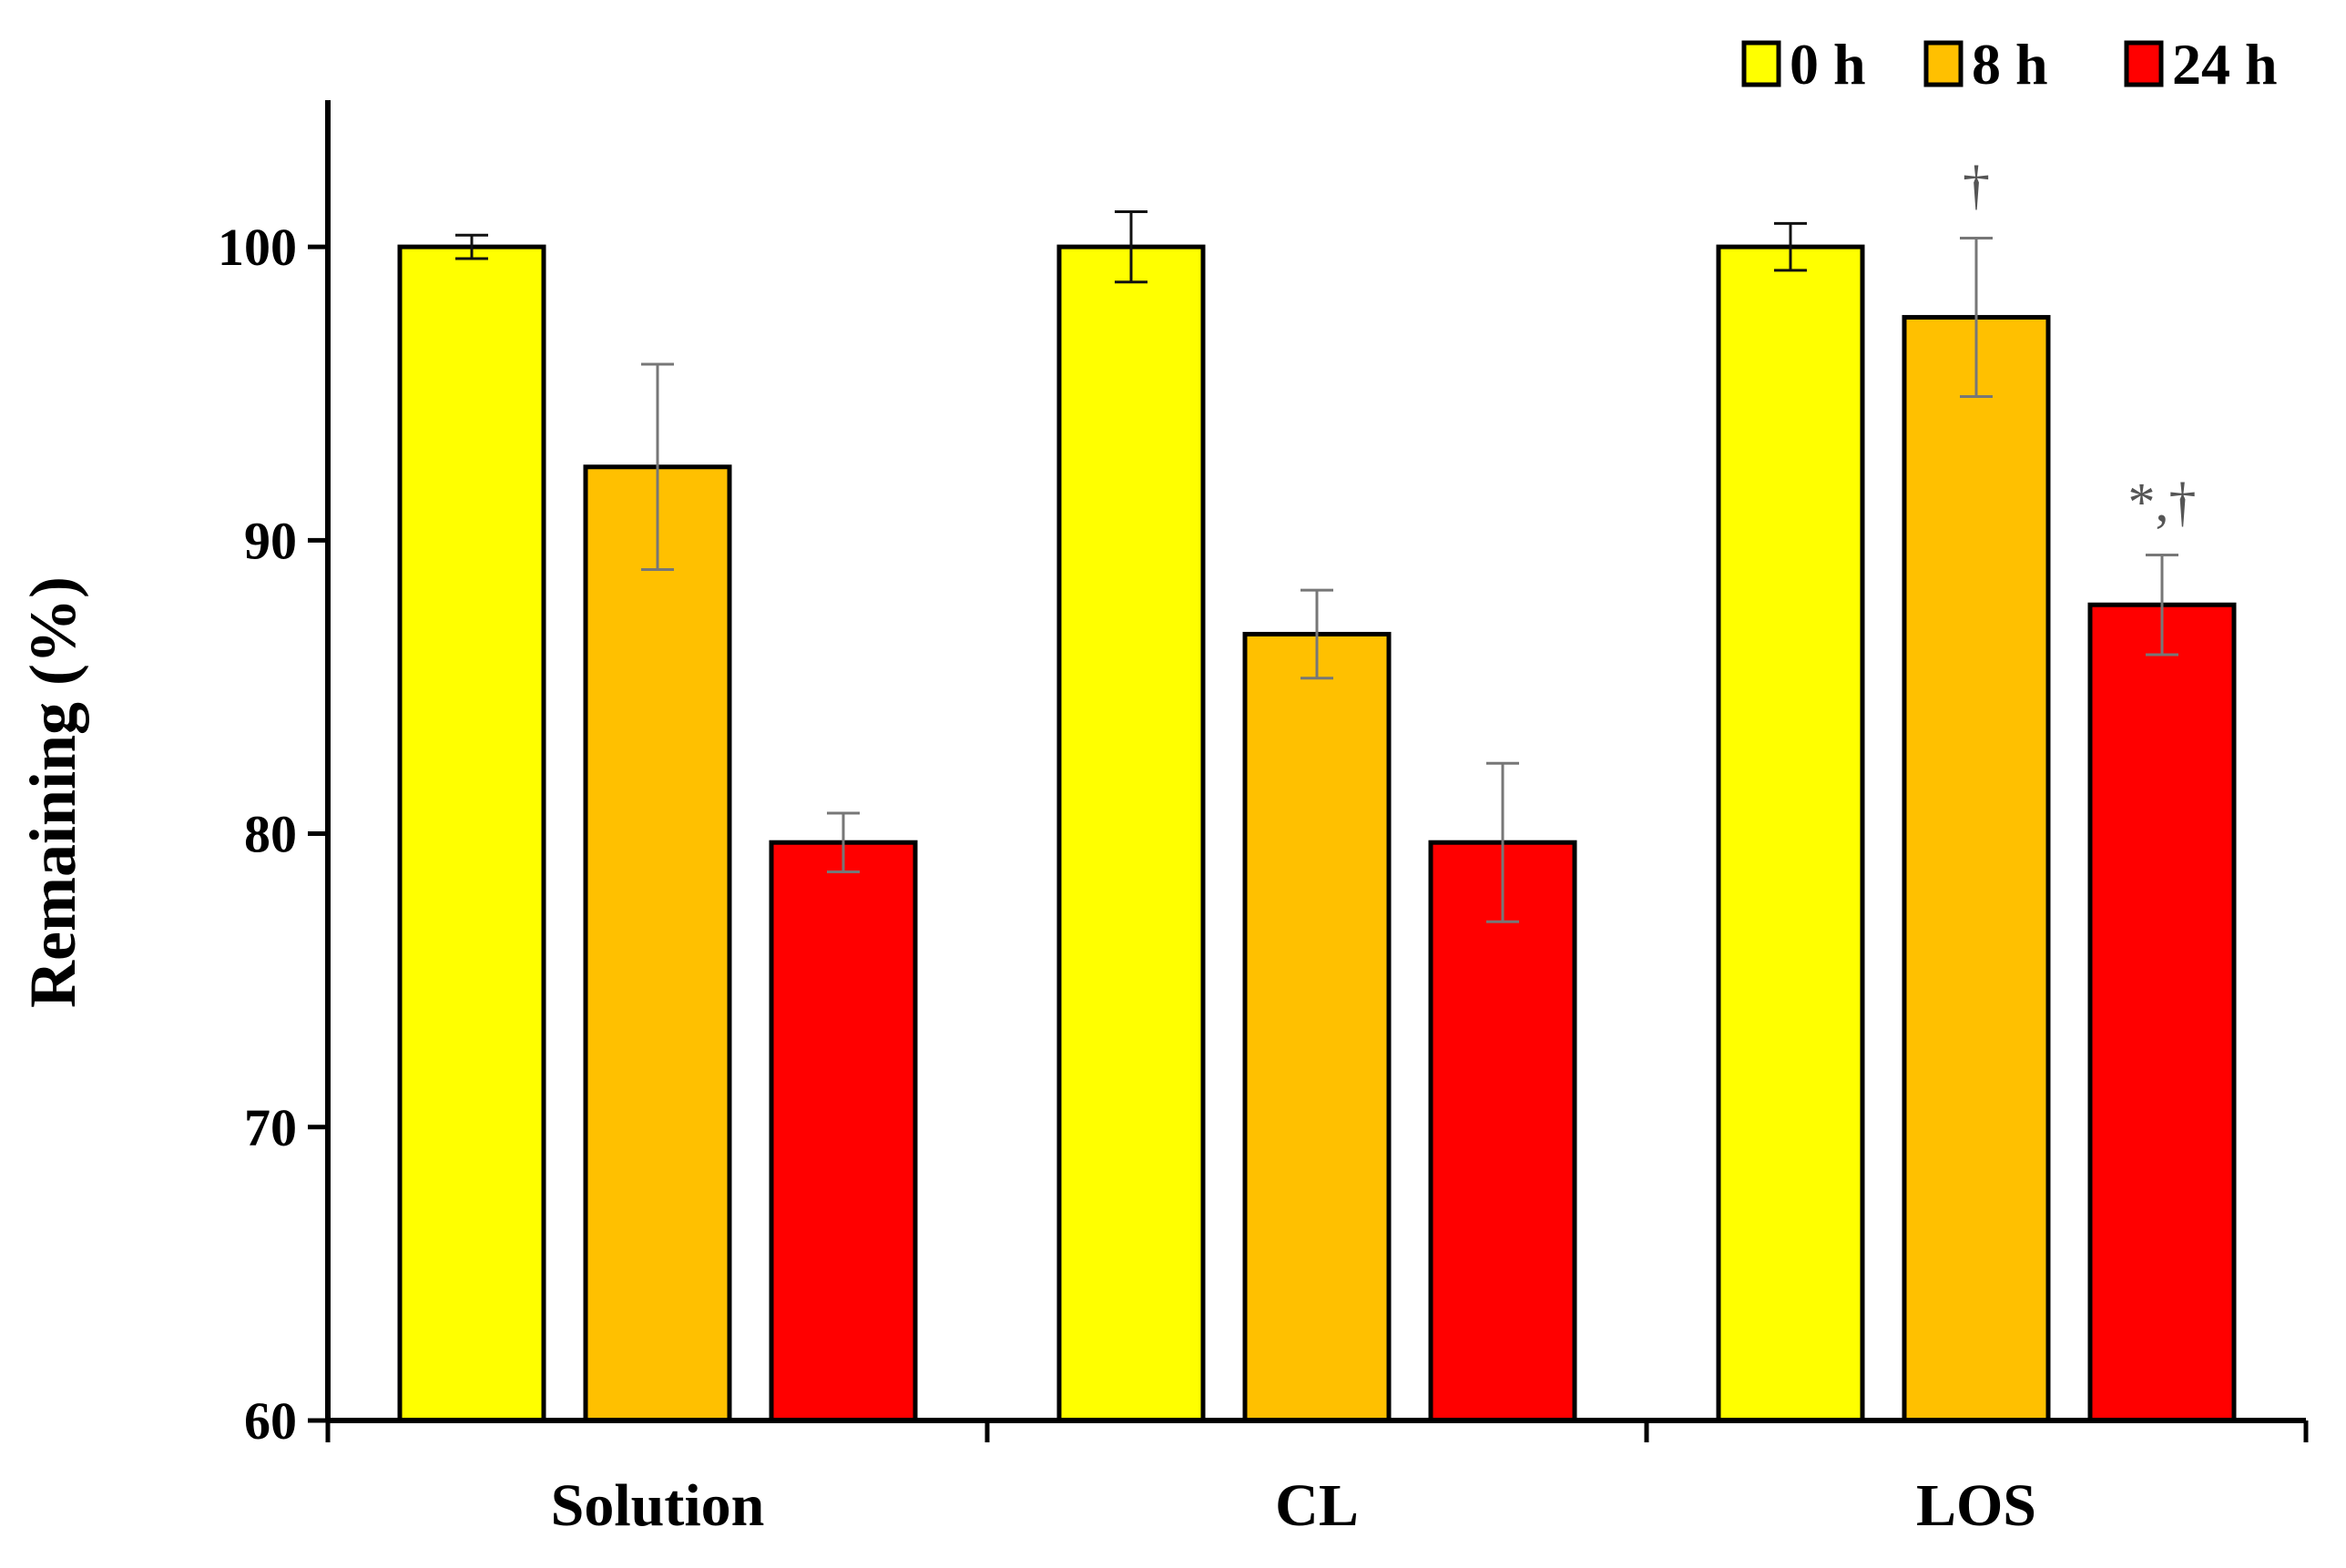 The width and height of the screenshot is (2346, 1568). What do you see at coordinates (271, 835) in the screenshot?
I see `y-tick-label: 80` at bounding box center [271, 835].